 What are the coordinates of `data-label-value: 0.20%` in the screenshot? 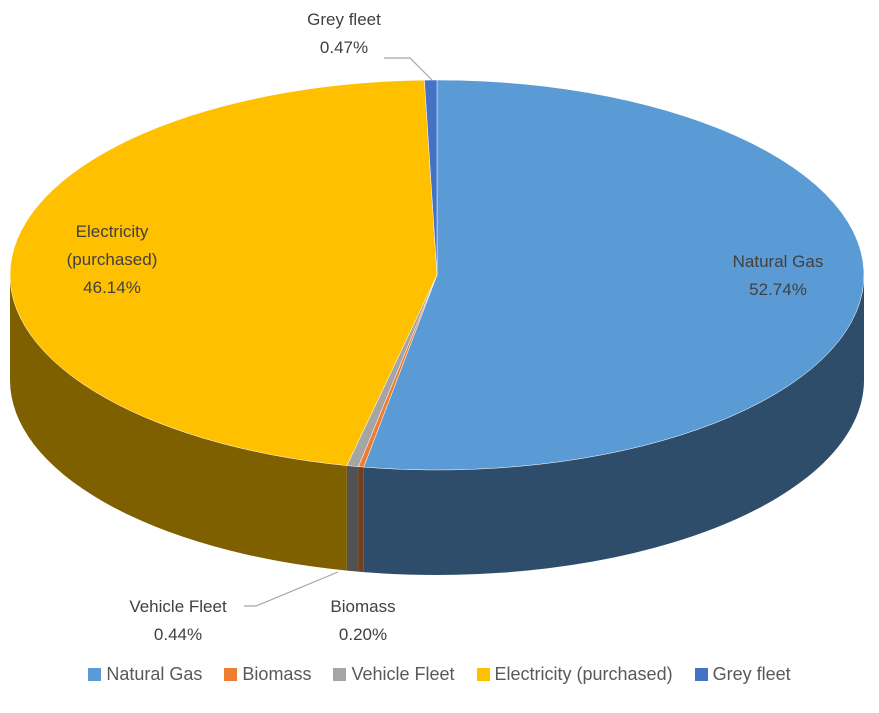 It's located at (363, 634).